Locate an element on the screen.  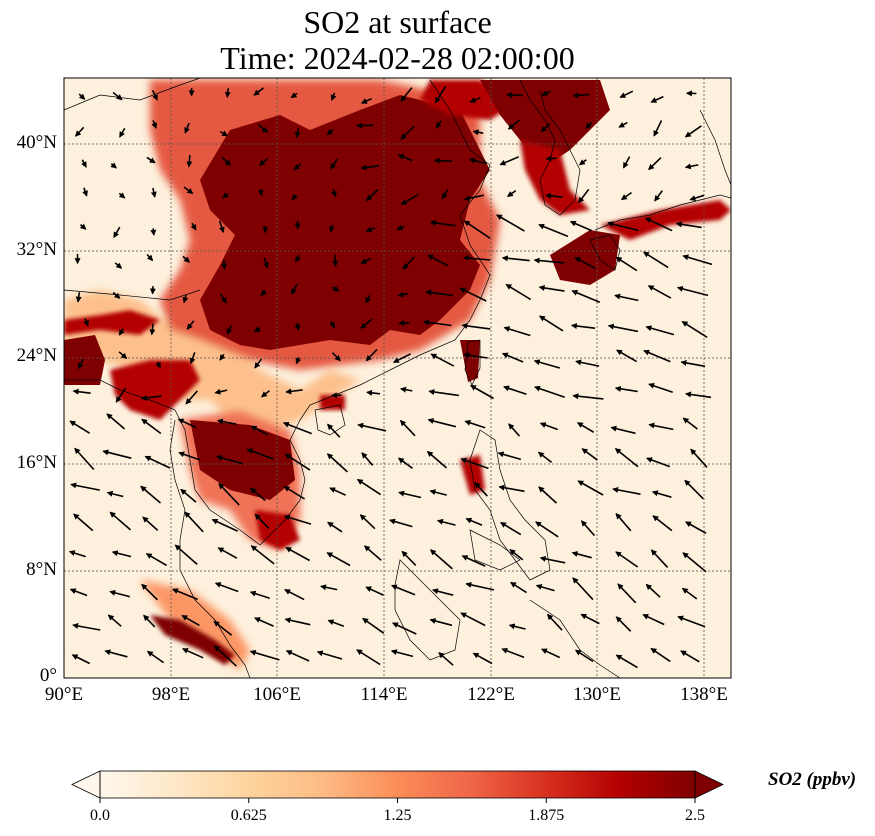
colorbar-tick-label: 2.5 is located at coordinates (695, 815).